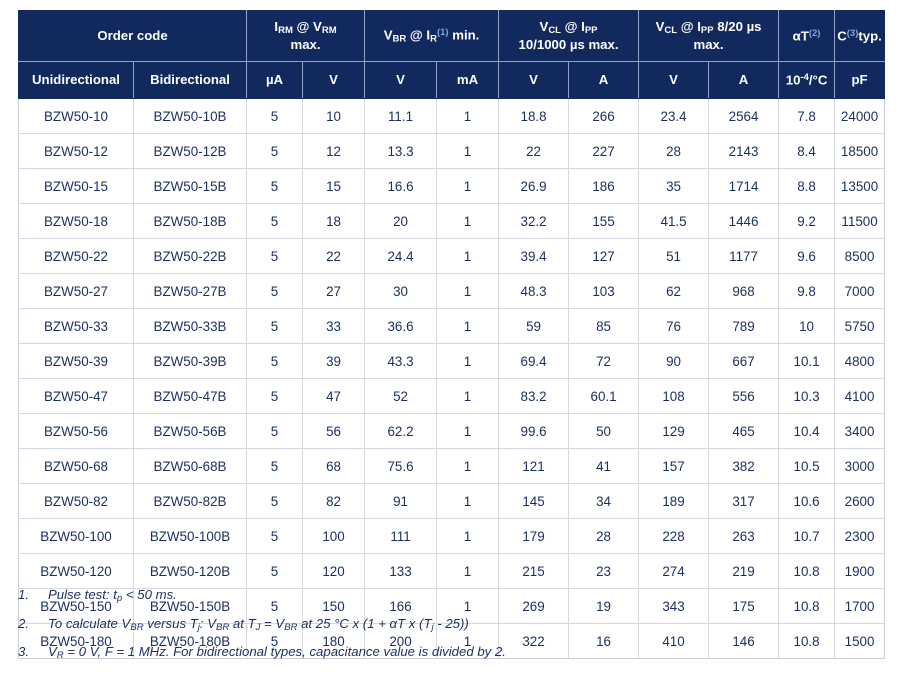  What do you see at coordinates (76, 501) in the screenshot?
I see `cell-unidirectional: BZW50-82` at bounding box center [76, 501].